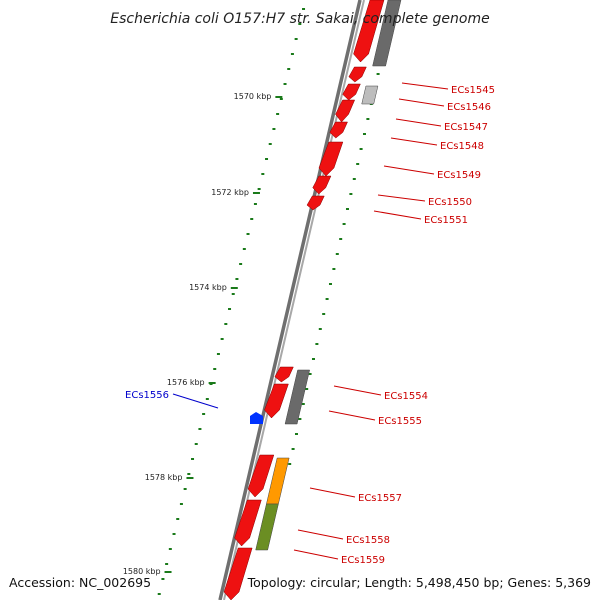 The image size is (600, 600). Describe the element at coordinates (267, 527) in the screenshot. I see `gene-feature-ECs1558` at that location.